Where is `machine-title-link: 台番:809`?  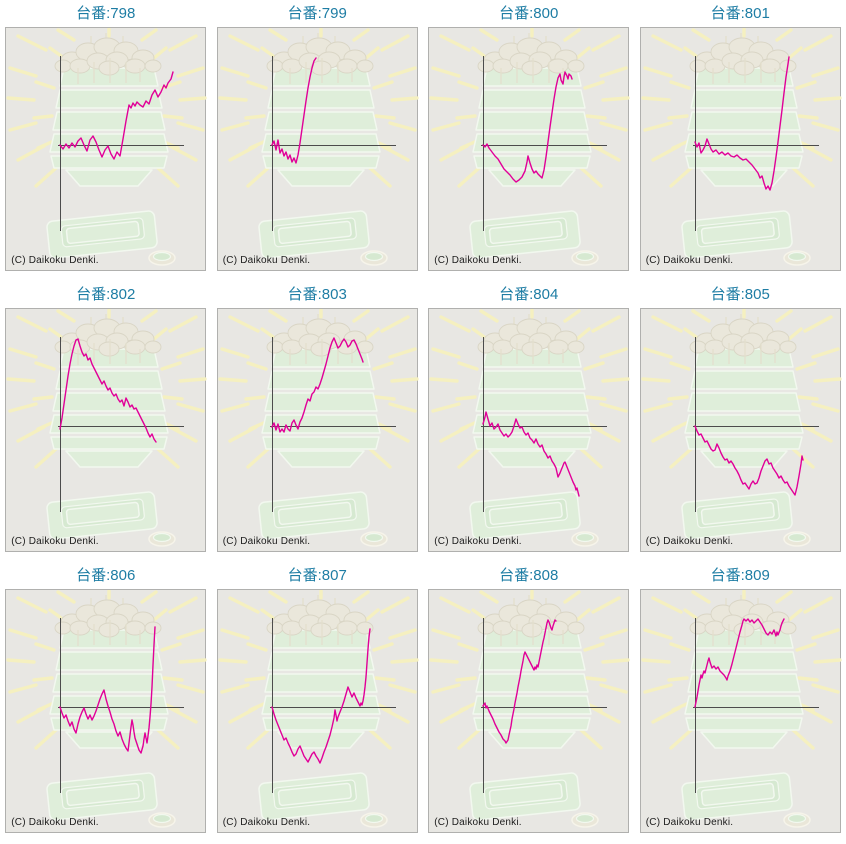
machine-title-link: 台番:809 is located at coordinates (740, 575).